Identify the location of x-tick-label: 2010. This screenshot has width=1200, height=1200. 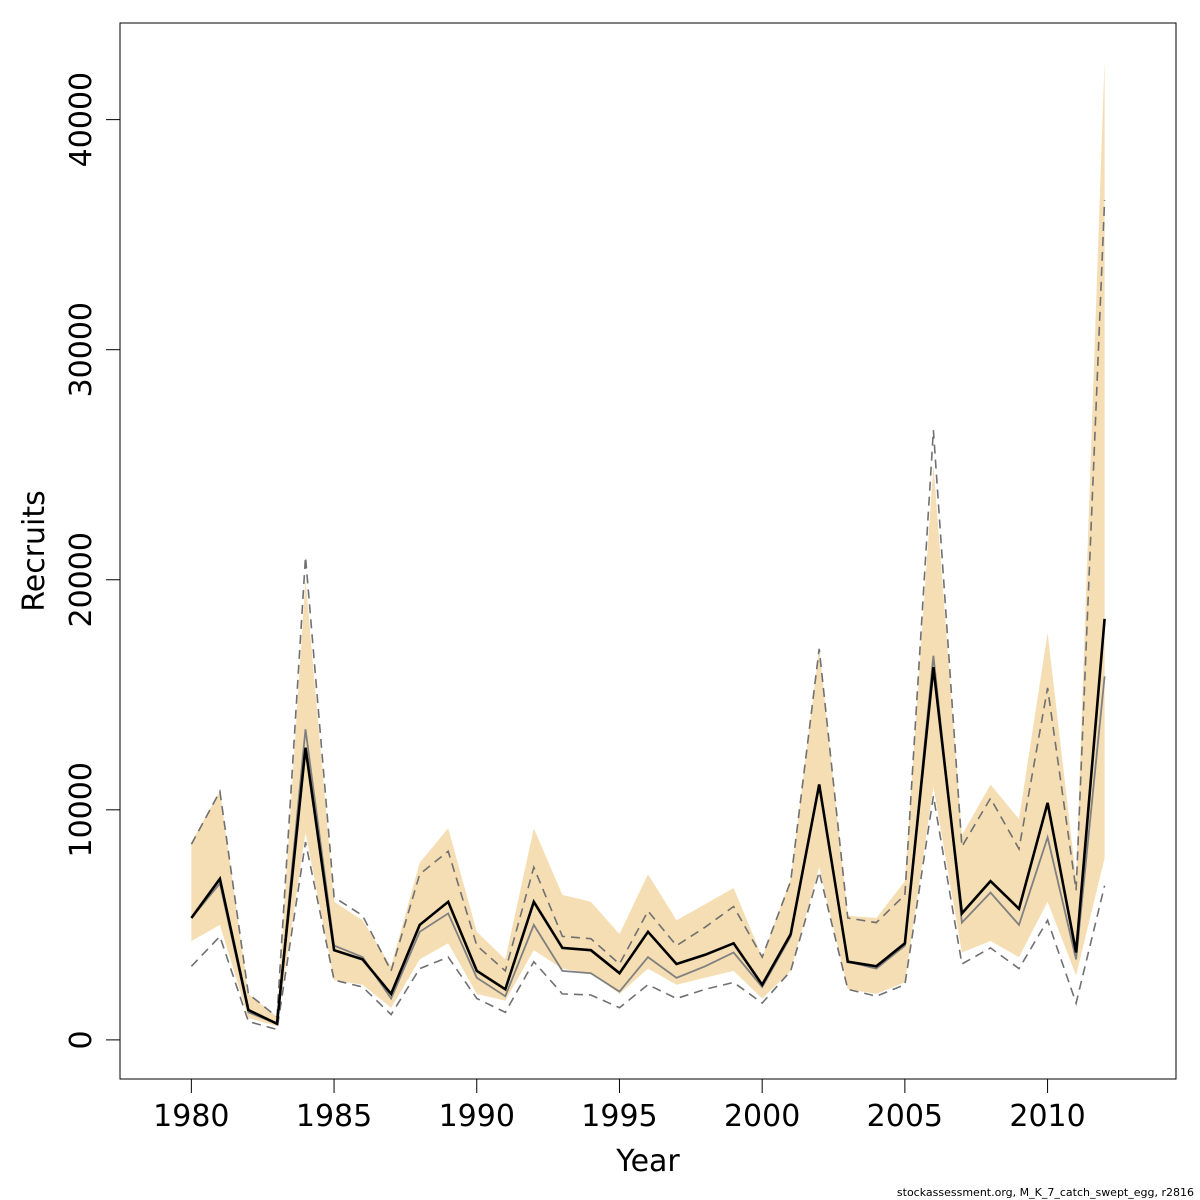
(1047, 1116).